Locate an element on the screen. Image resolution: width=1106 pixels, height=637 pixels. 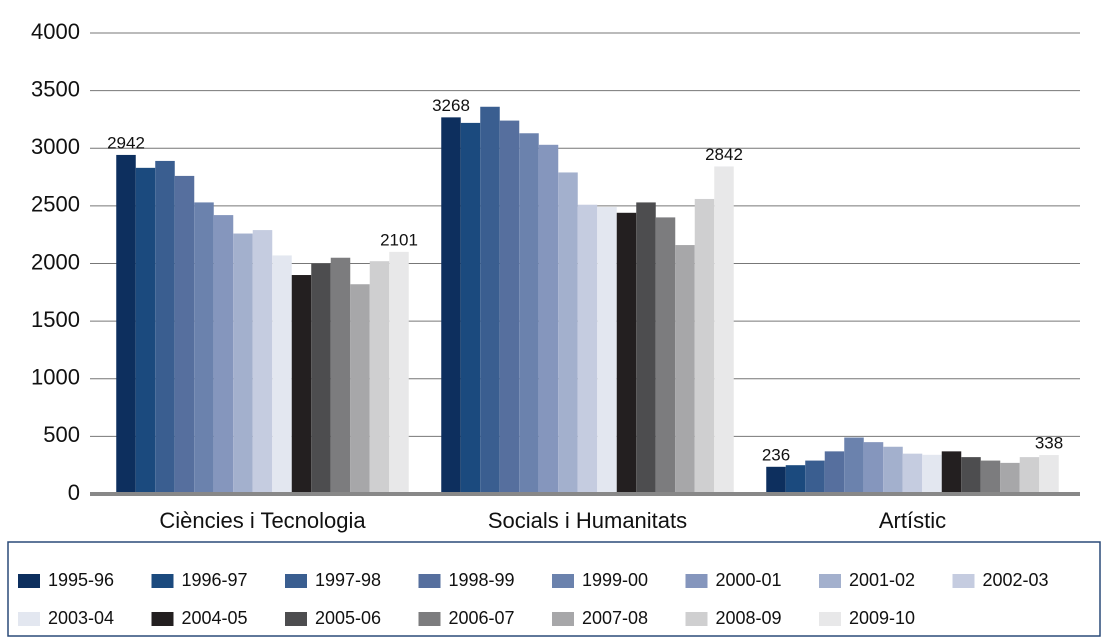
legend-label: 2005-06 is located at coordinates (348, 618).